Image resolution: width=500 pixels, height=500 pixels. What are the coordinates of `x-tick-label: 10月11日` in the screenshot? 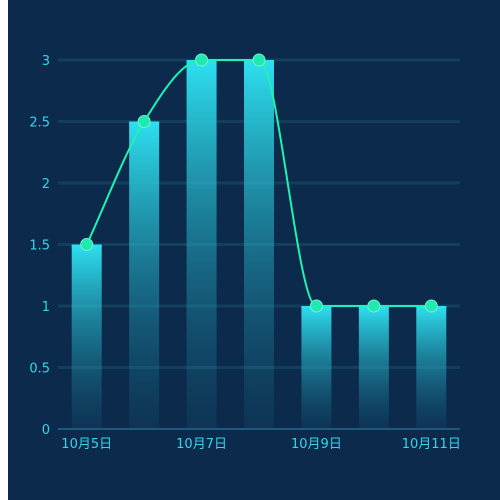 It's located at (431, 444).